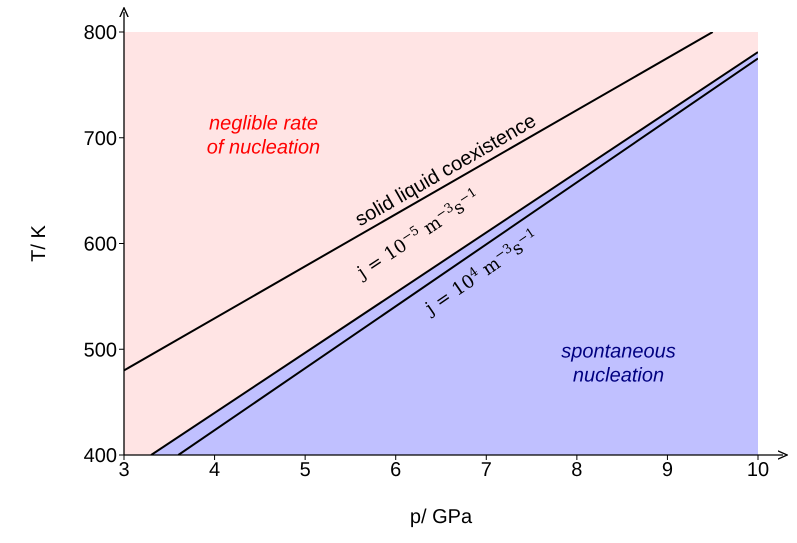  I want to click on y-tick-label: 500, so click(100, 350).